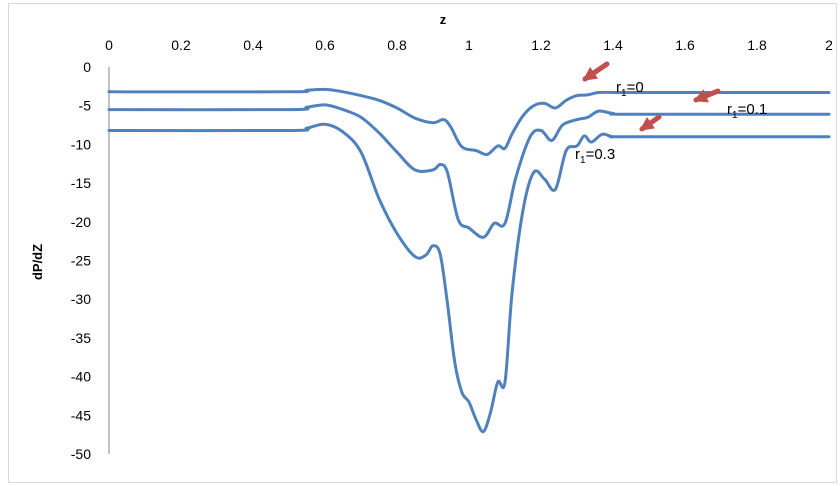 This screenshot has height=486, width=840. I want to click on x-axis-ticks: 0 0.2 0.4 0.6 0.8 1 1.2 1.4 1.6 1.8 2, so click(469, 45).